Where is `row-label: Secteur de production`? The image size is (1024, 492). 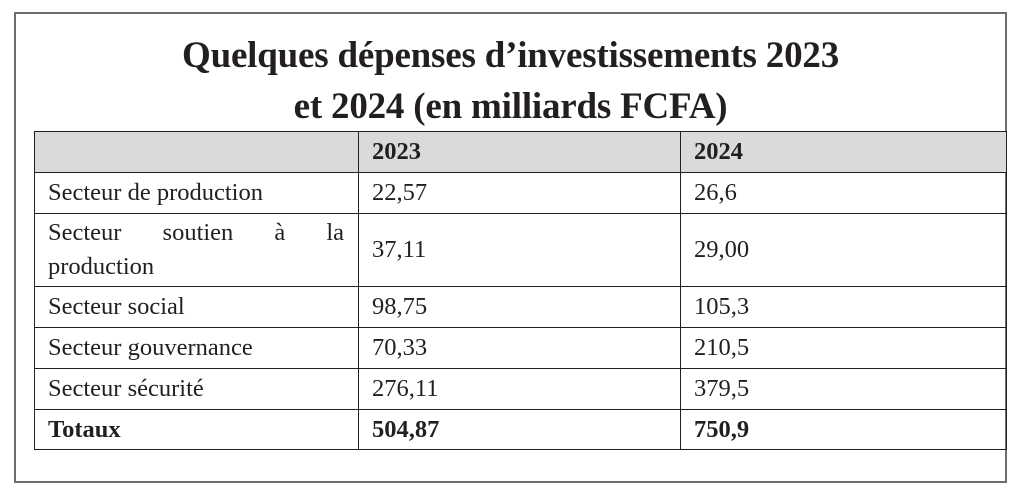 row-label: Secteur de production is located at coordinates (196, 193).